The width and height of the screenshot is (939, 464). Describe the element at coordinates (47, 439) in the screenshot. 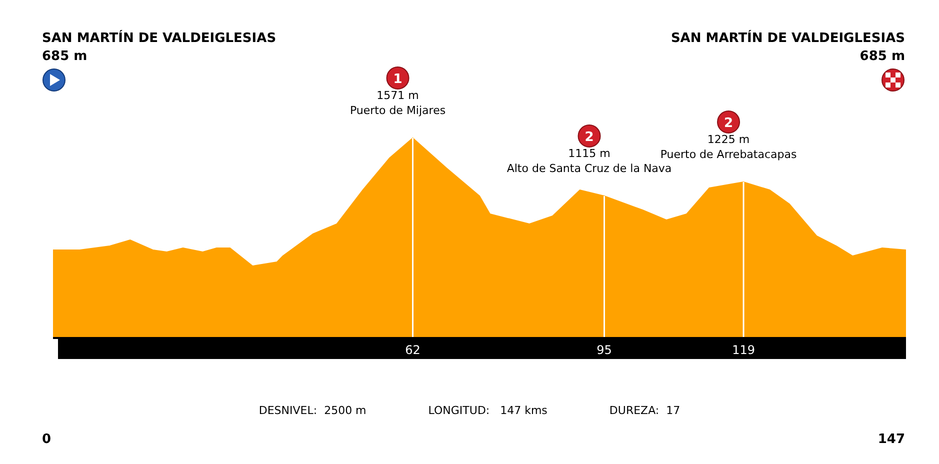

I see `text: 0` at that location.